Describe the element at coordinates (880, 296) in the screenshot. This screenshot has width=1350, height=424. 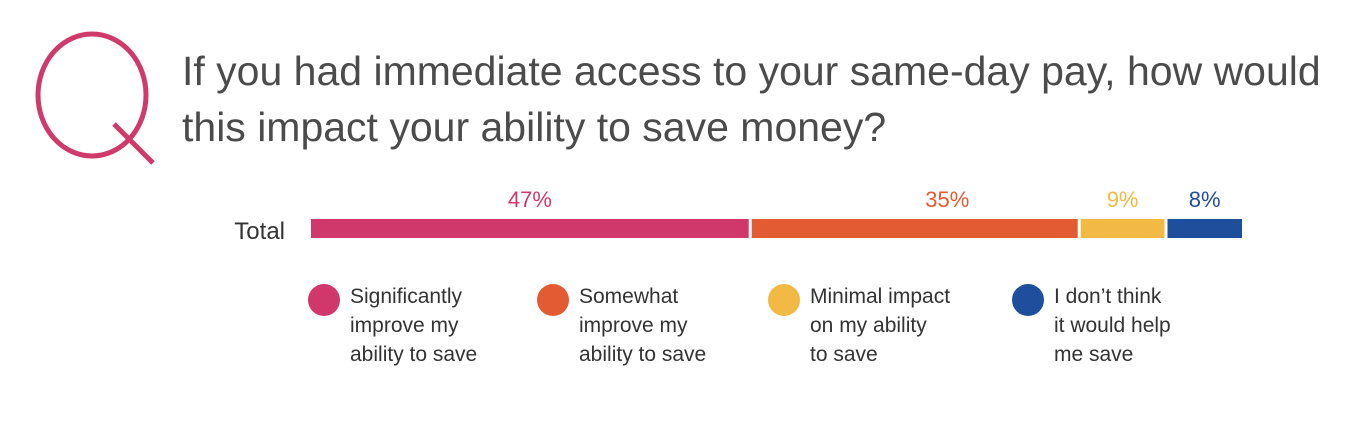
I see `legend-label-line: Minimal impact` at that location.